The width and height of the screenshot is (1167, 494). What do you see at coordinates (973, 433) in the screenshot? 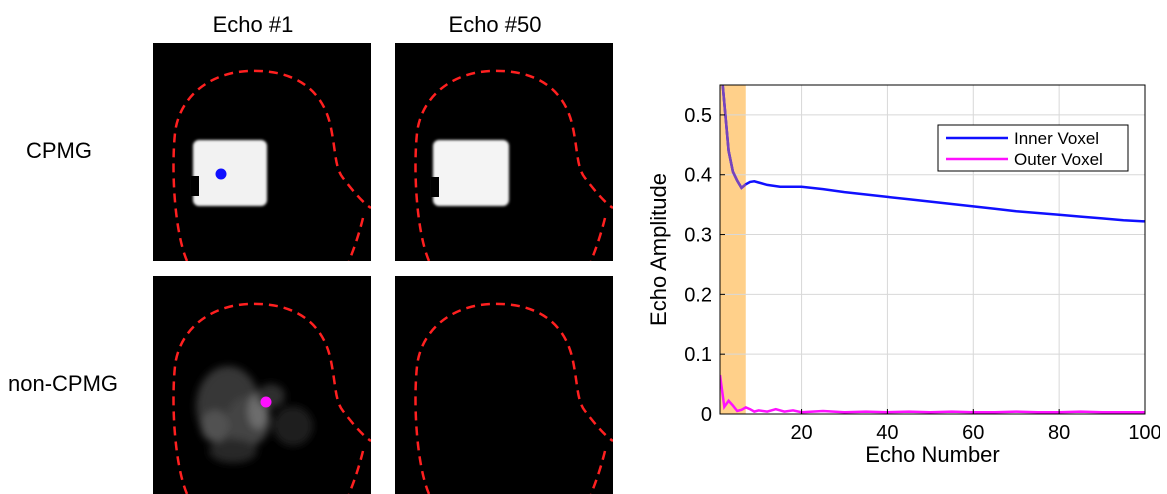
I see `x-tick-label: 60` at bounding box center [973, 433].